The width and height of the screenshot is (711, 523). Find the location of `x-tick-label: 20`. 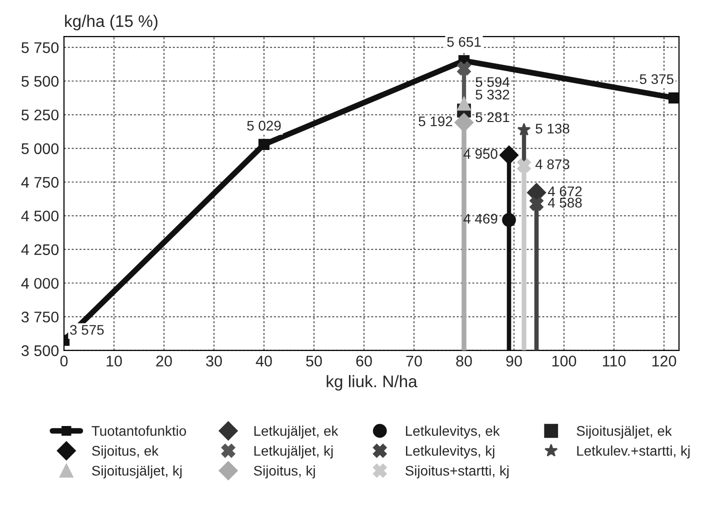

x-tick-label: 20 is located at coordinates (164, 361).